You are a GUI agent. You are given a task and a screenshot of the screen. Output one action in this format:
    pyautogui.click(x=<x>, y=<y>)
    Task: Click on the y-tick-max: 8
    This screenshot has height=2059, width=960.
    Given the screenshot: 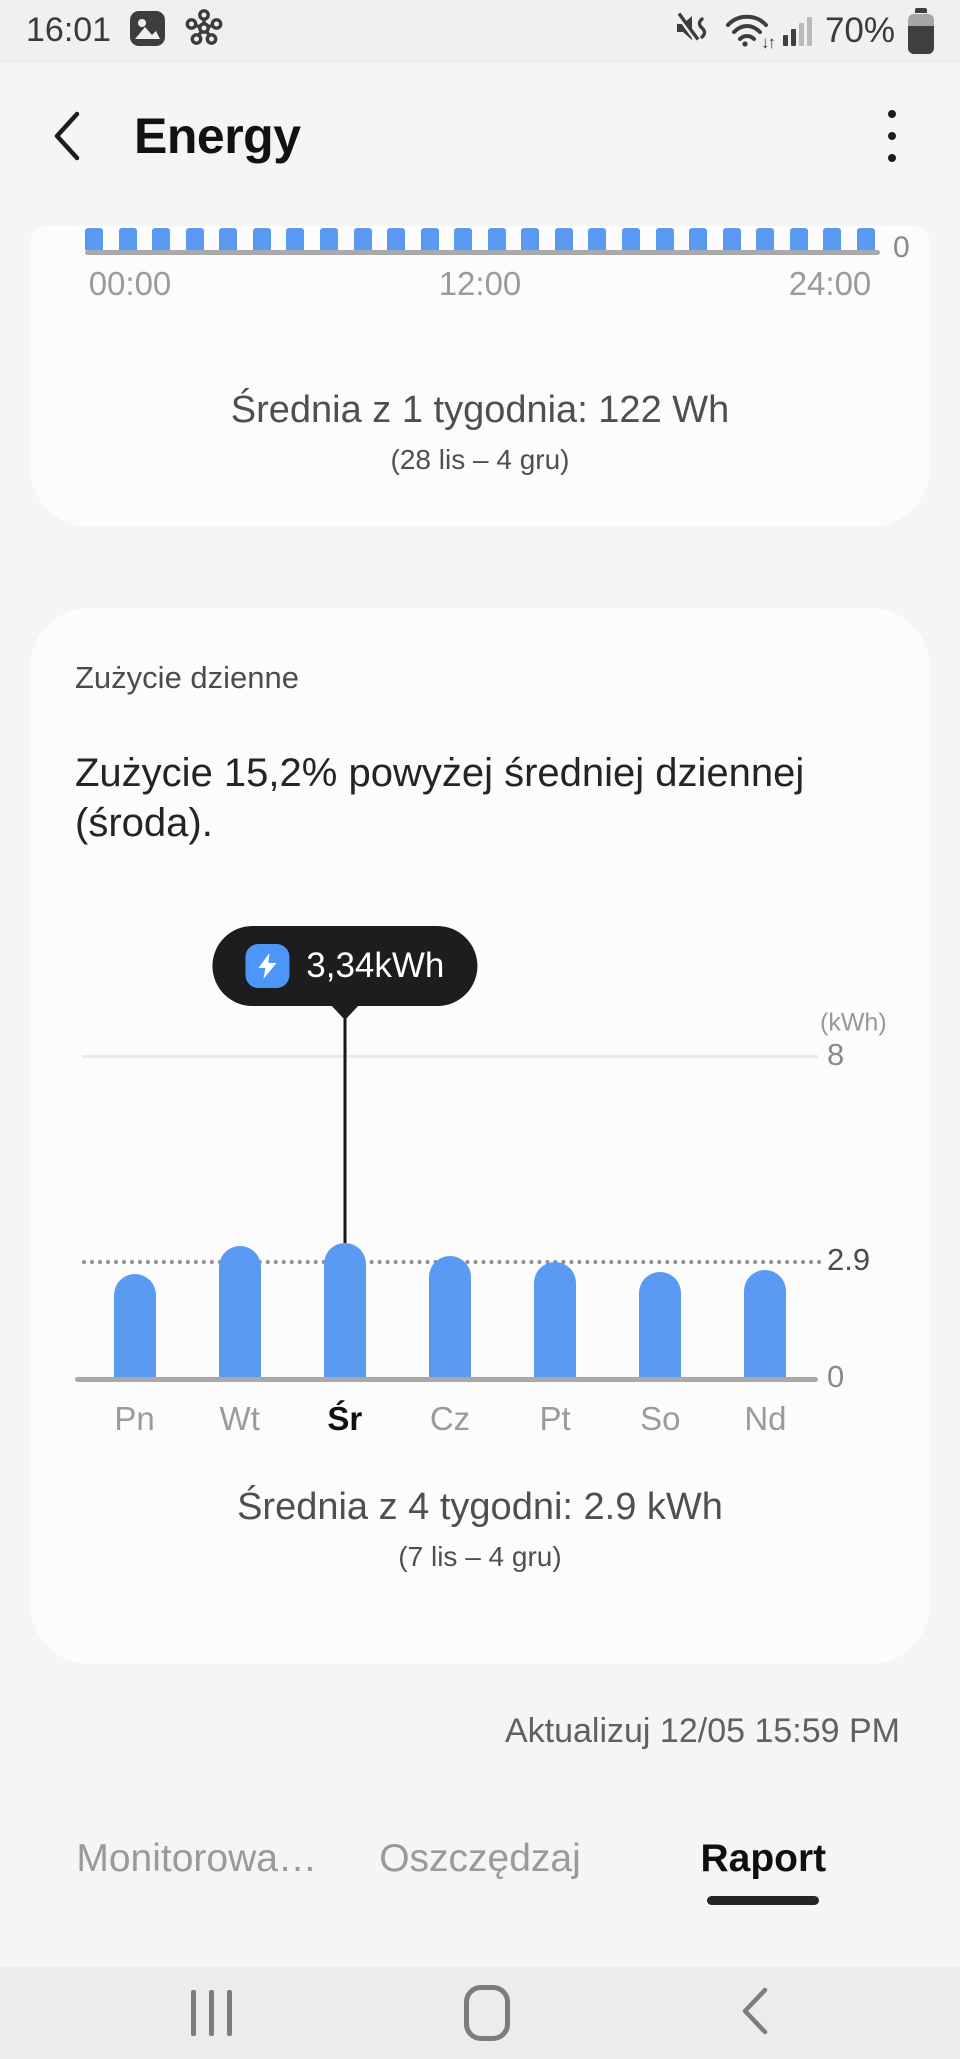 What is the action you would take?
    pyautogui.click(x=836, y=1054)
    